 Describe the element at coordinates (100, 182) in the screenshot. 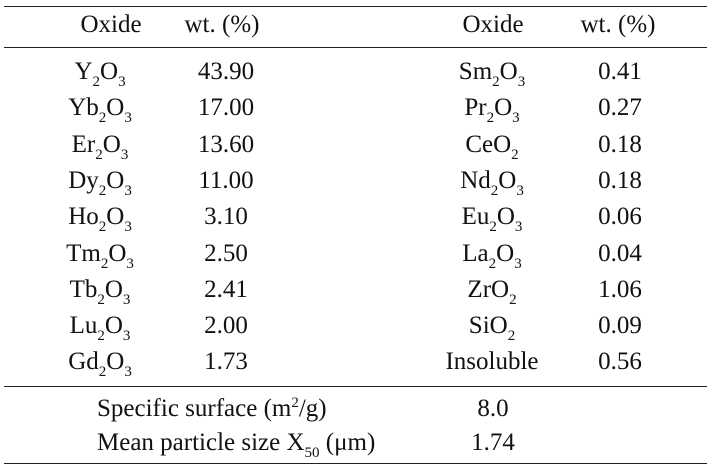

I see `oxide-cell: Dy2O3` at that location.